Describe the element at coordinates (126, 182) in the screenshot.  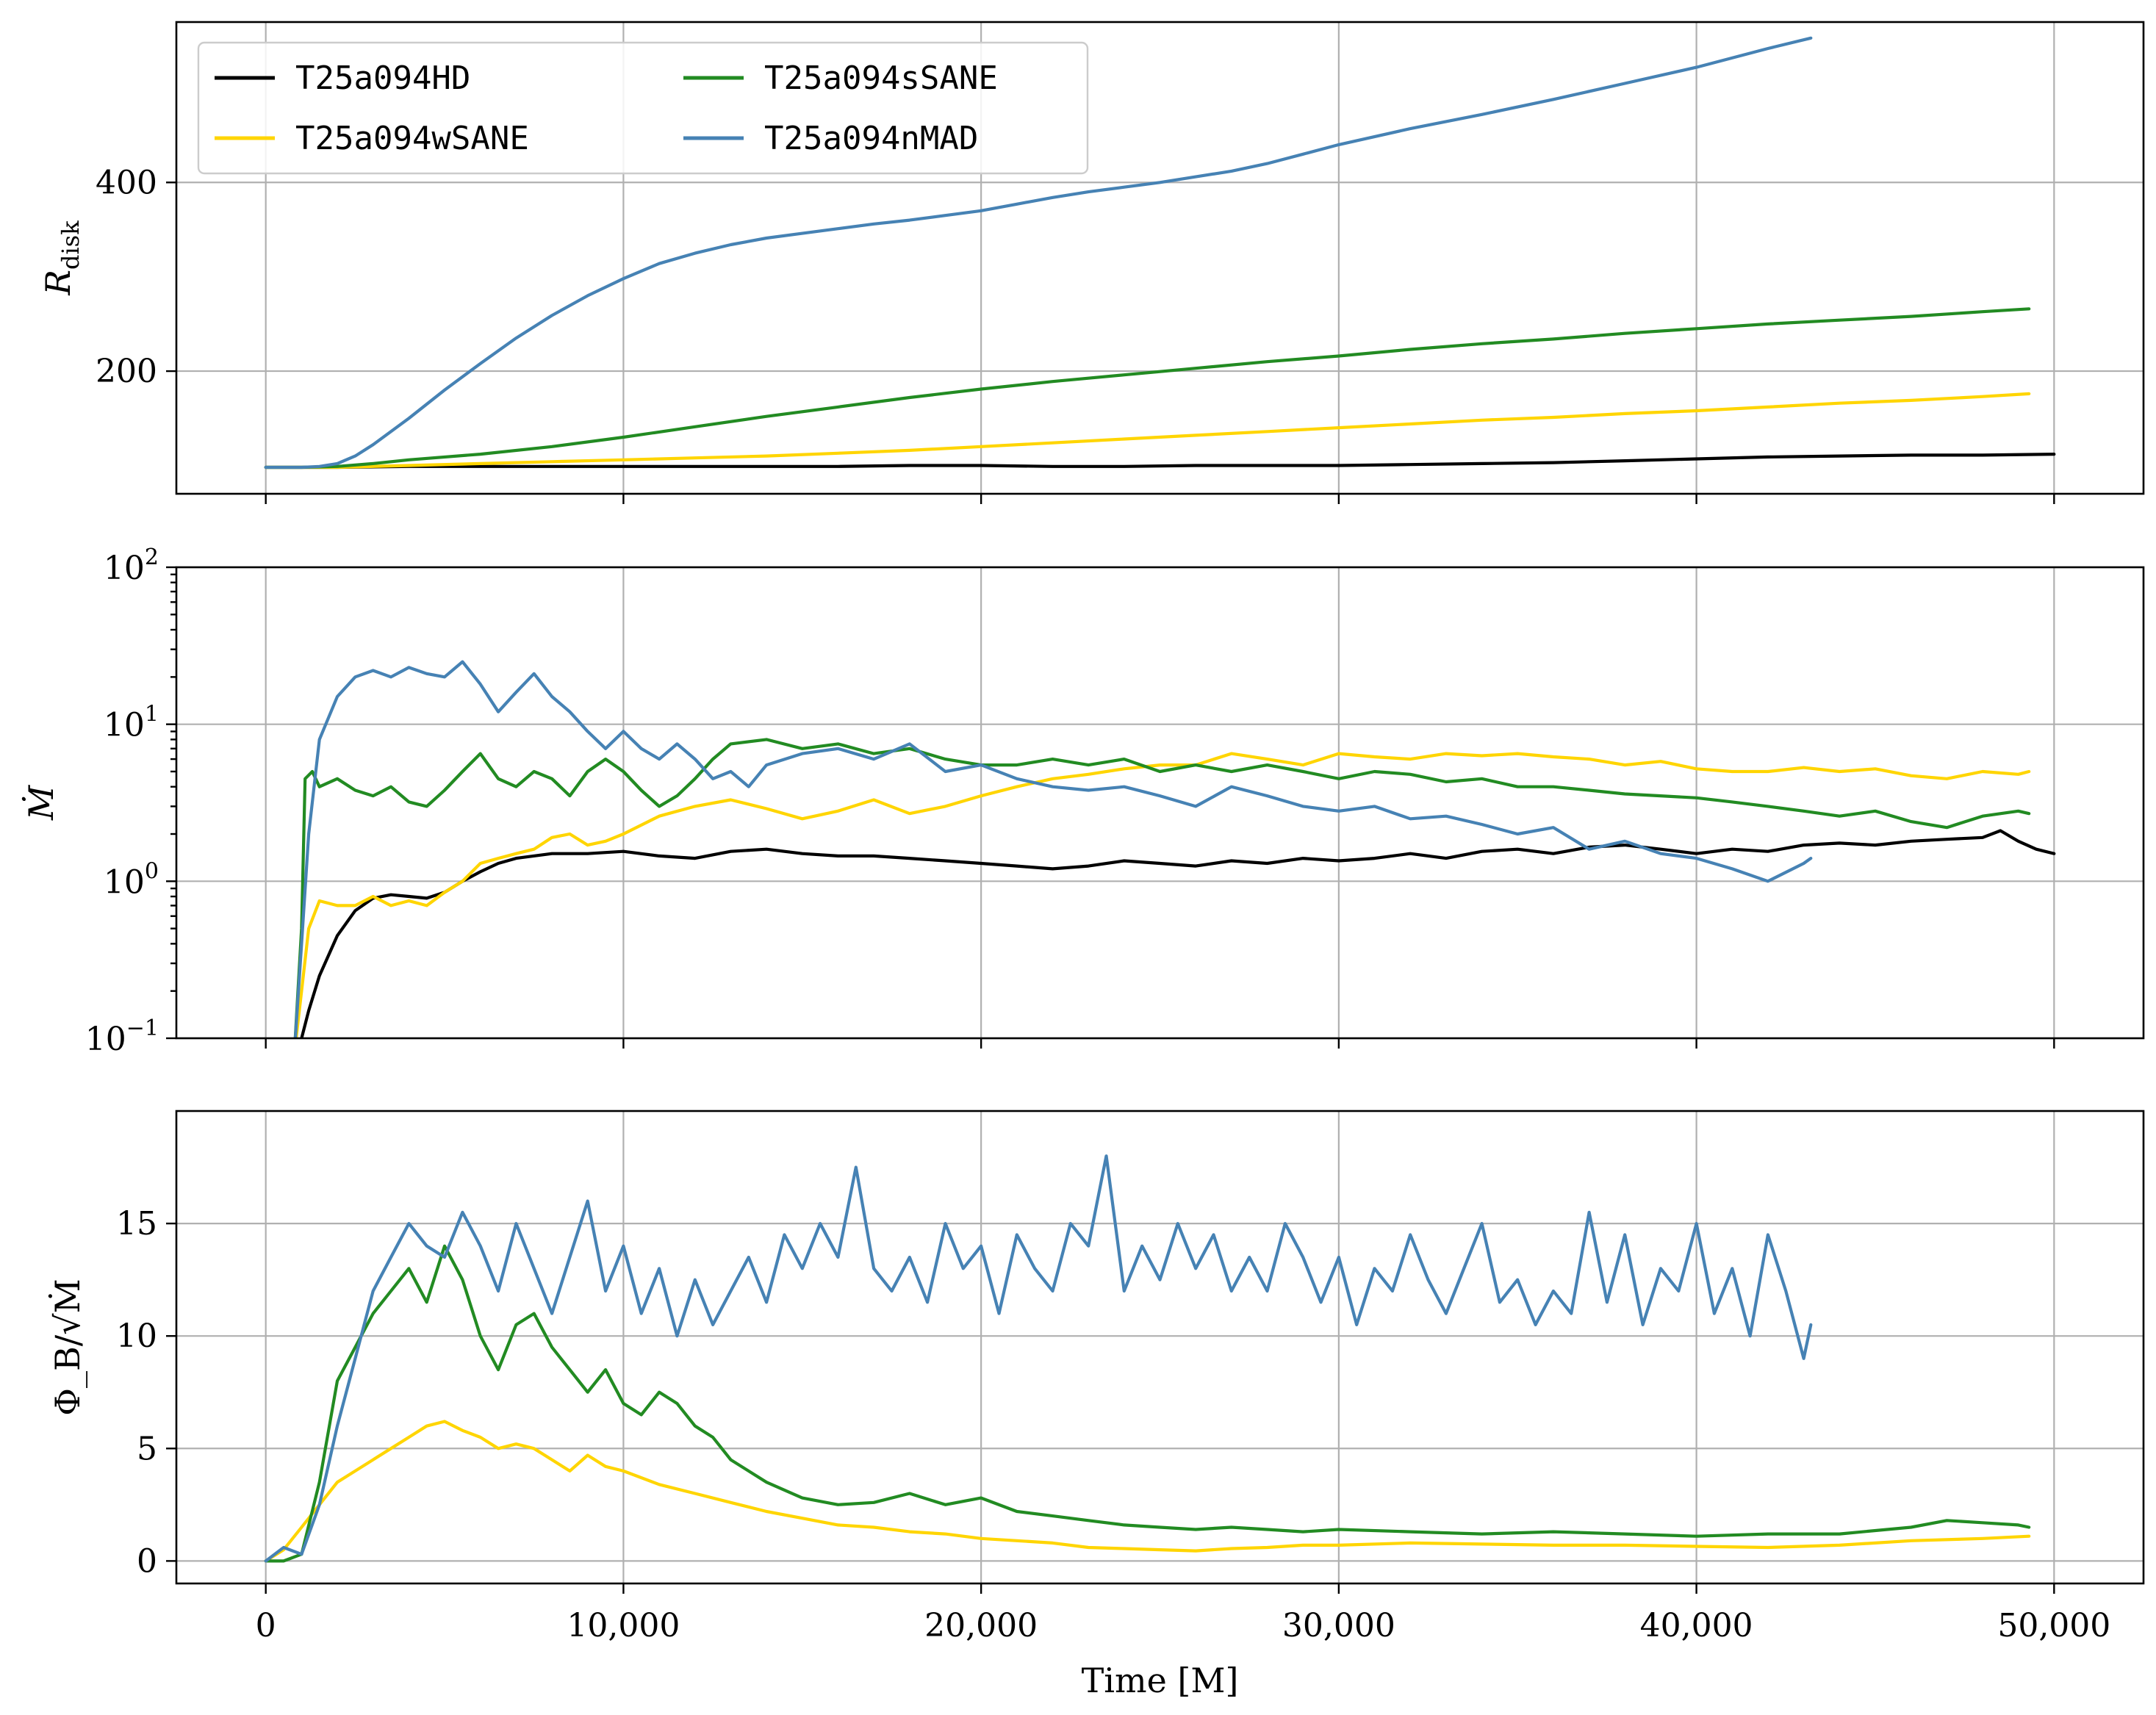
I see `y-tick-label: 400` at that location.